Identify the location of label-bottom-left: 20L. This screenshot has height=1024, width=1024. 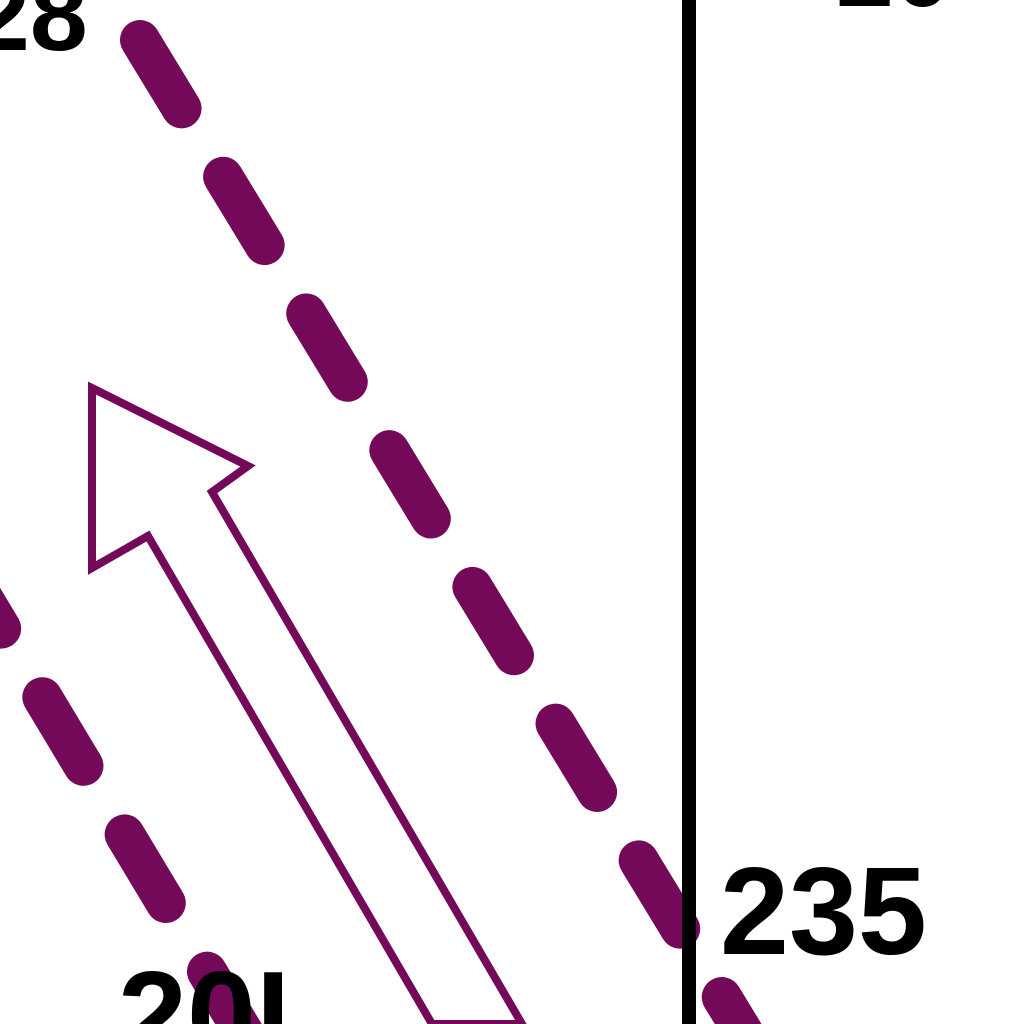
(225, 985).